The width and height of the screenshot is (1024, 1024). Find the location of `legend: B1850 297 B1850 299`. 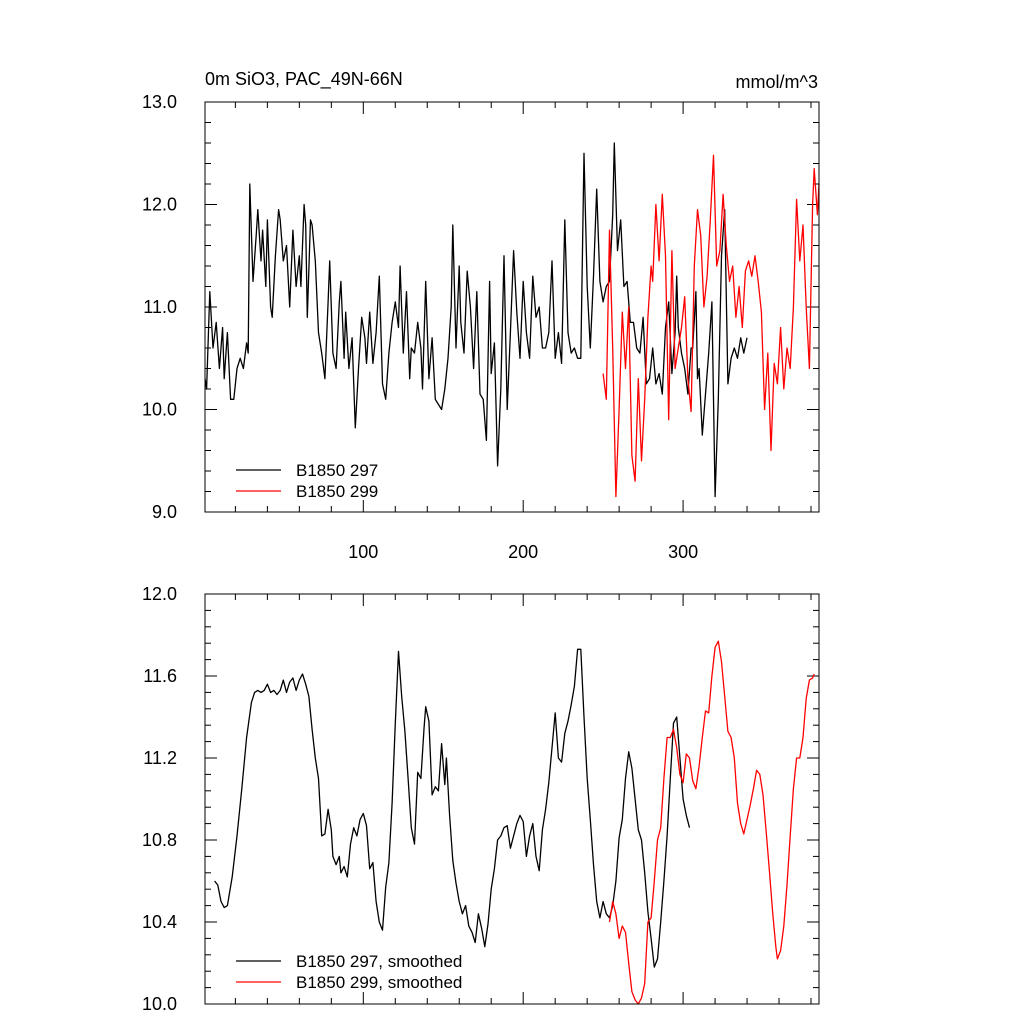

legend: B1850 297 B1850 299 is located at coordinates (307, 481).